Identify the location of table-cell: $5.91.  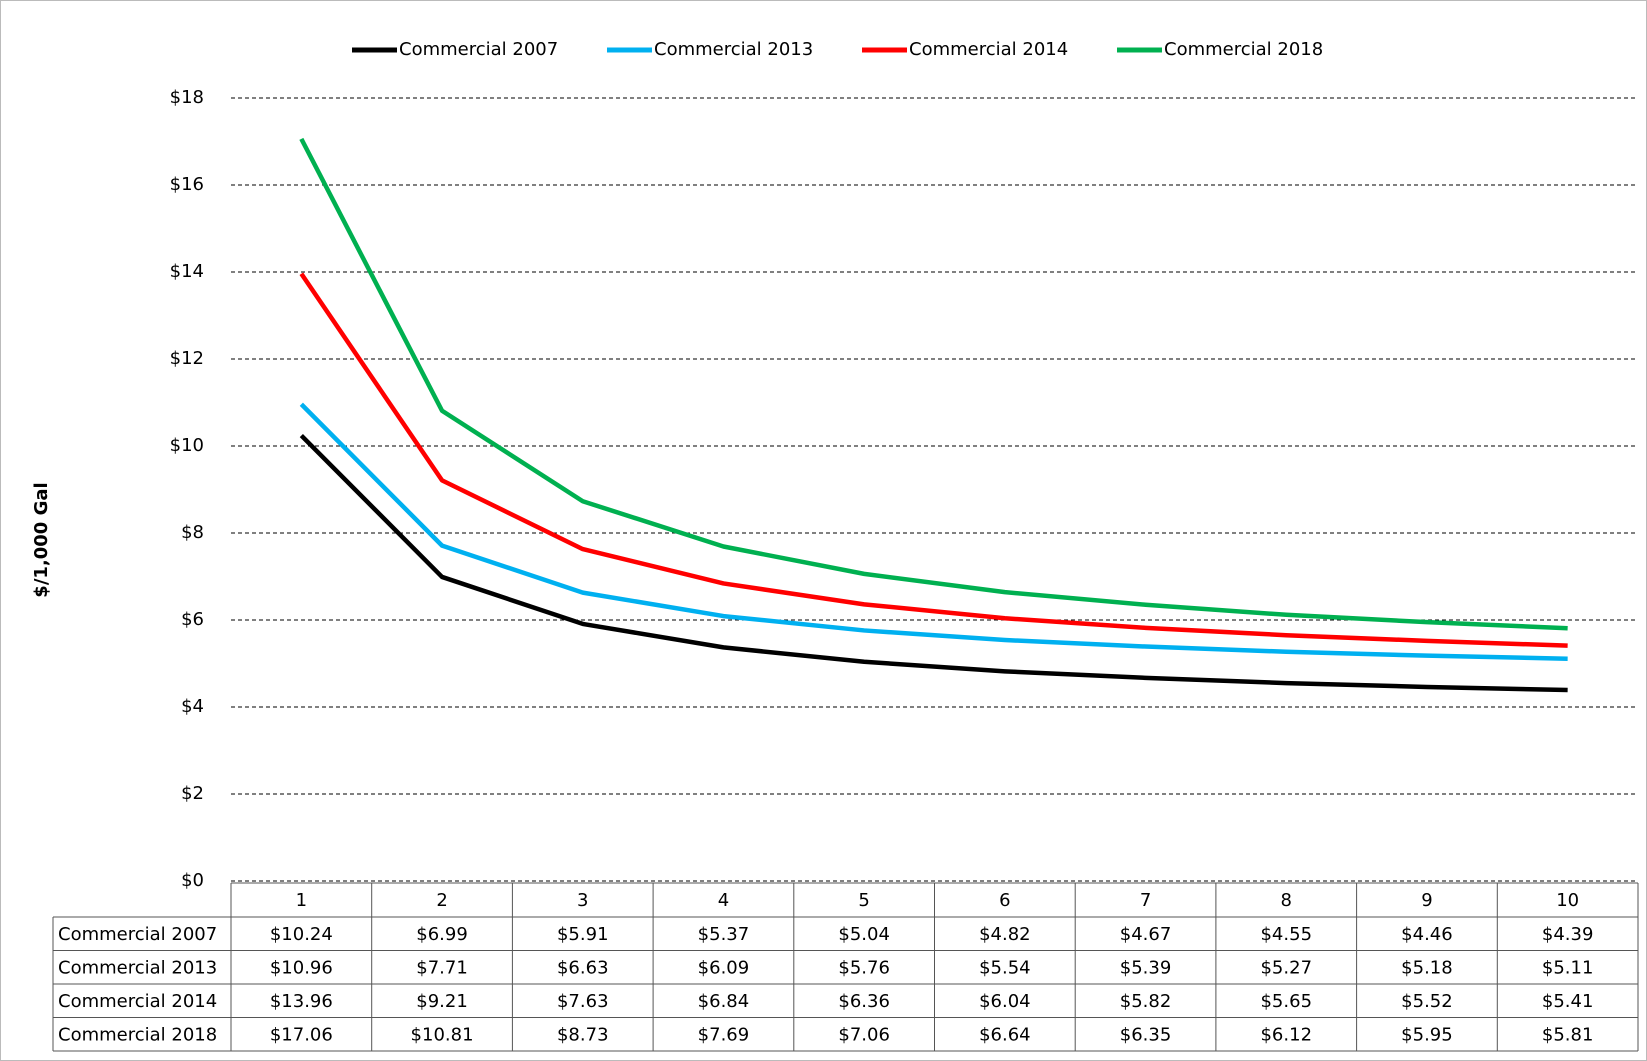
(583, 934).